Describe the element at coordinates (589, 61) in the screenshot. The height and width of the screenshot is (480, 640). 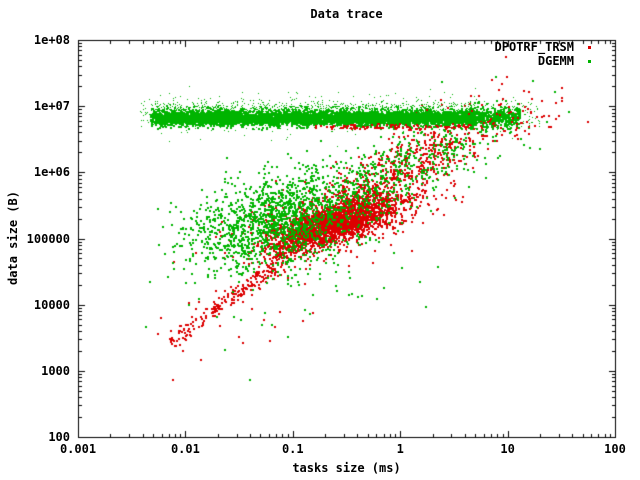
I see `legend-marker-dot-green` at that location.